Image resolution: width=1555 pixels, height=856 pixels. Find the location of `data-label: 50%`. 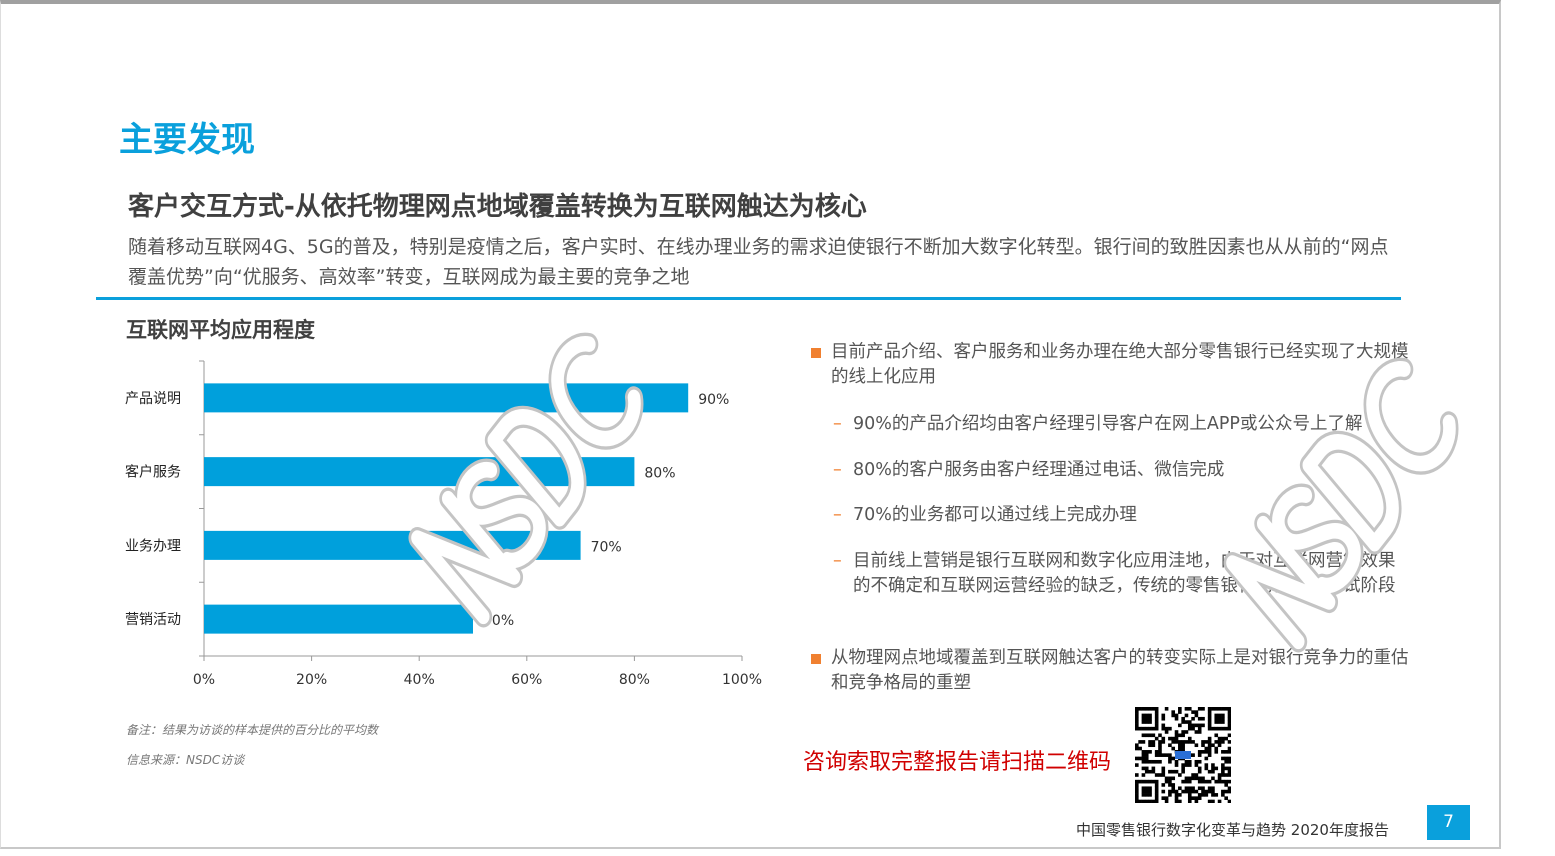

data-label: 50% is located at coordinates (498, 621).